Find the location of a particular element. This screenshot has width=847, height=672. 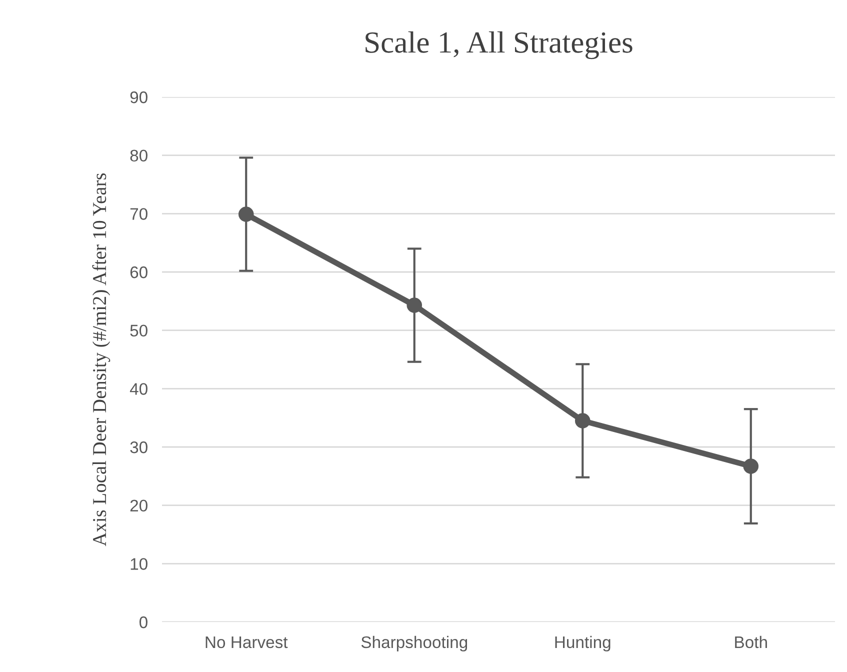

y-tick-label: 0 is located at coordinates (143, 622).